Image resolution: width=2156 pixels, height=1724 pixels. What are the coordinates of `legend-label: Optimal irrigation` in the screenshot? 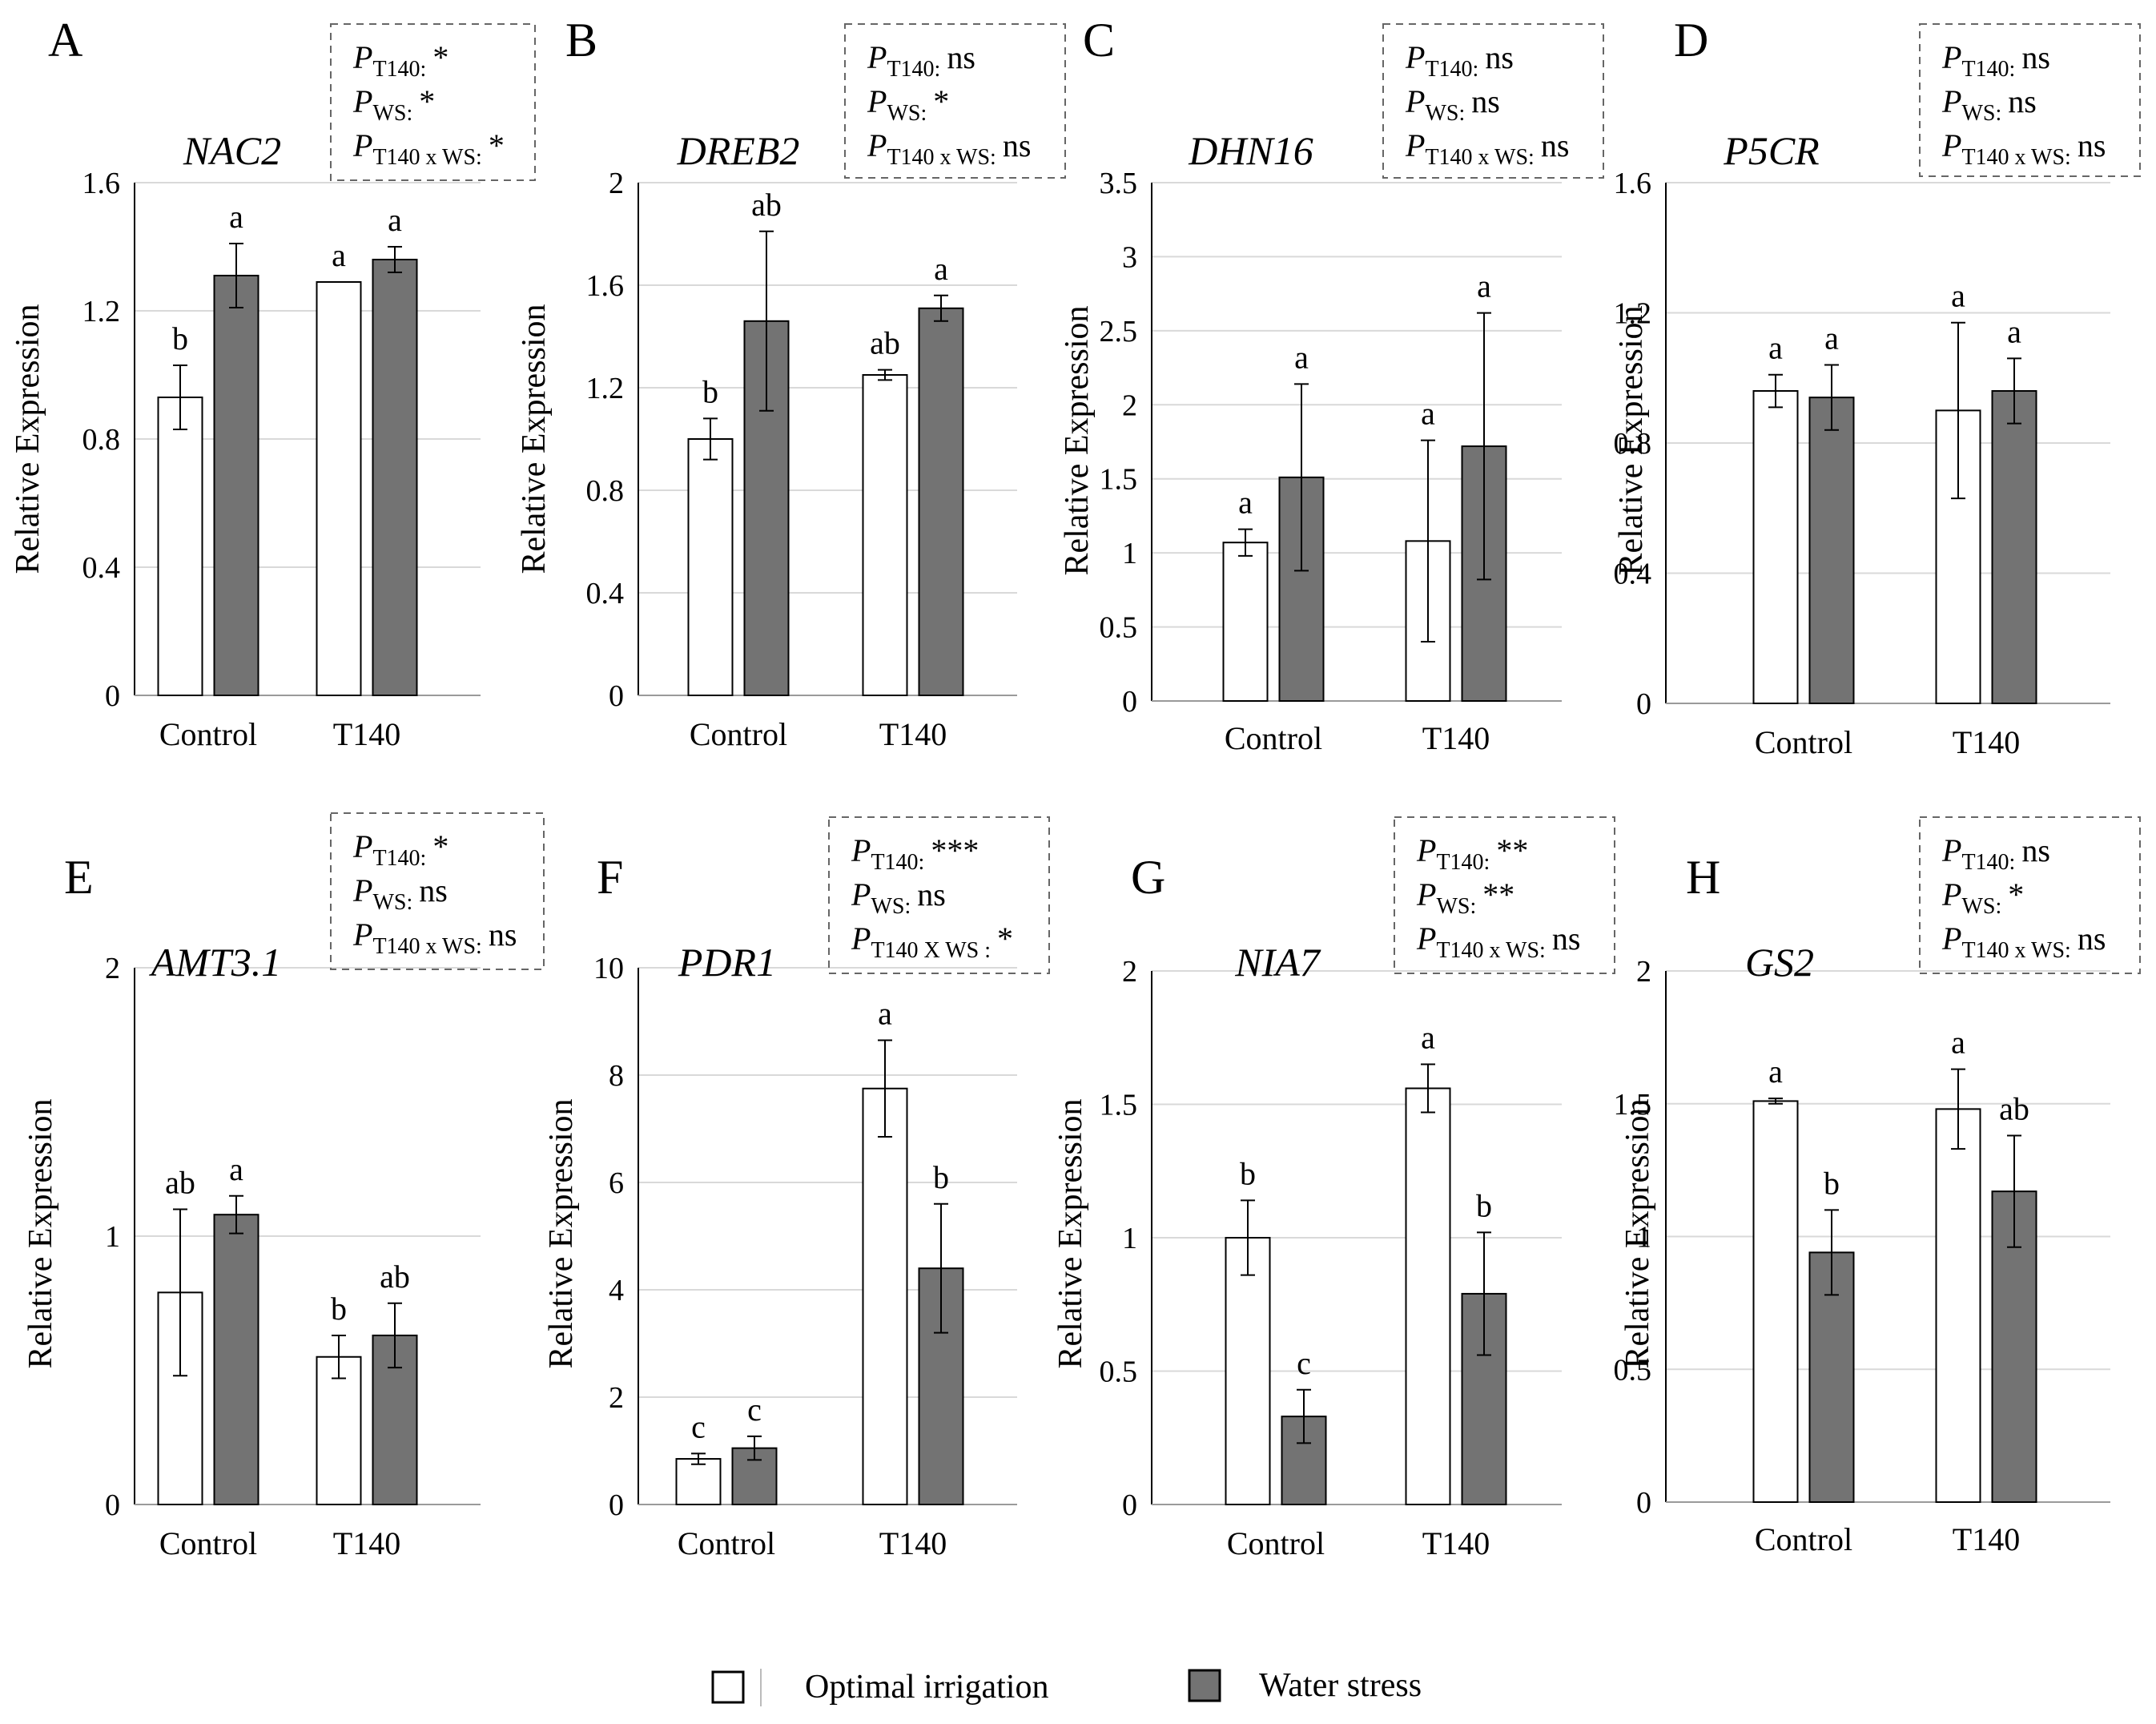 It's located at (926, 1687).